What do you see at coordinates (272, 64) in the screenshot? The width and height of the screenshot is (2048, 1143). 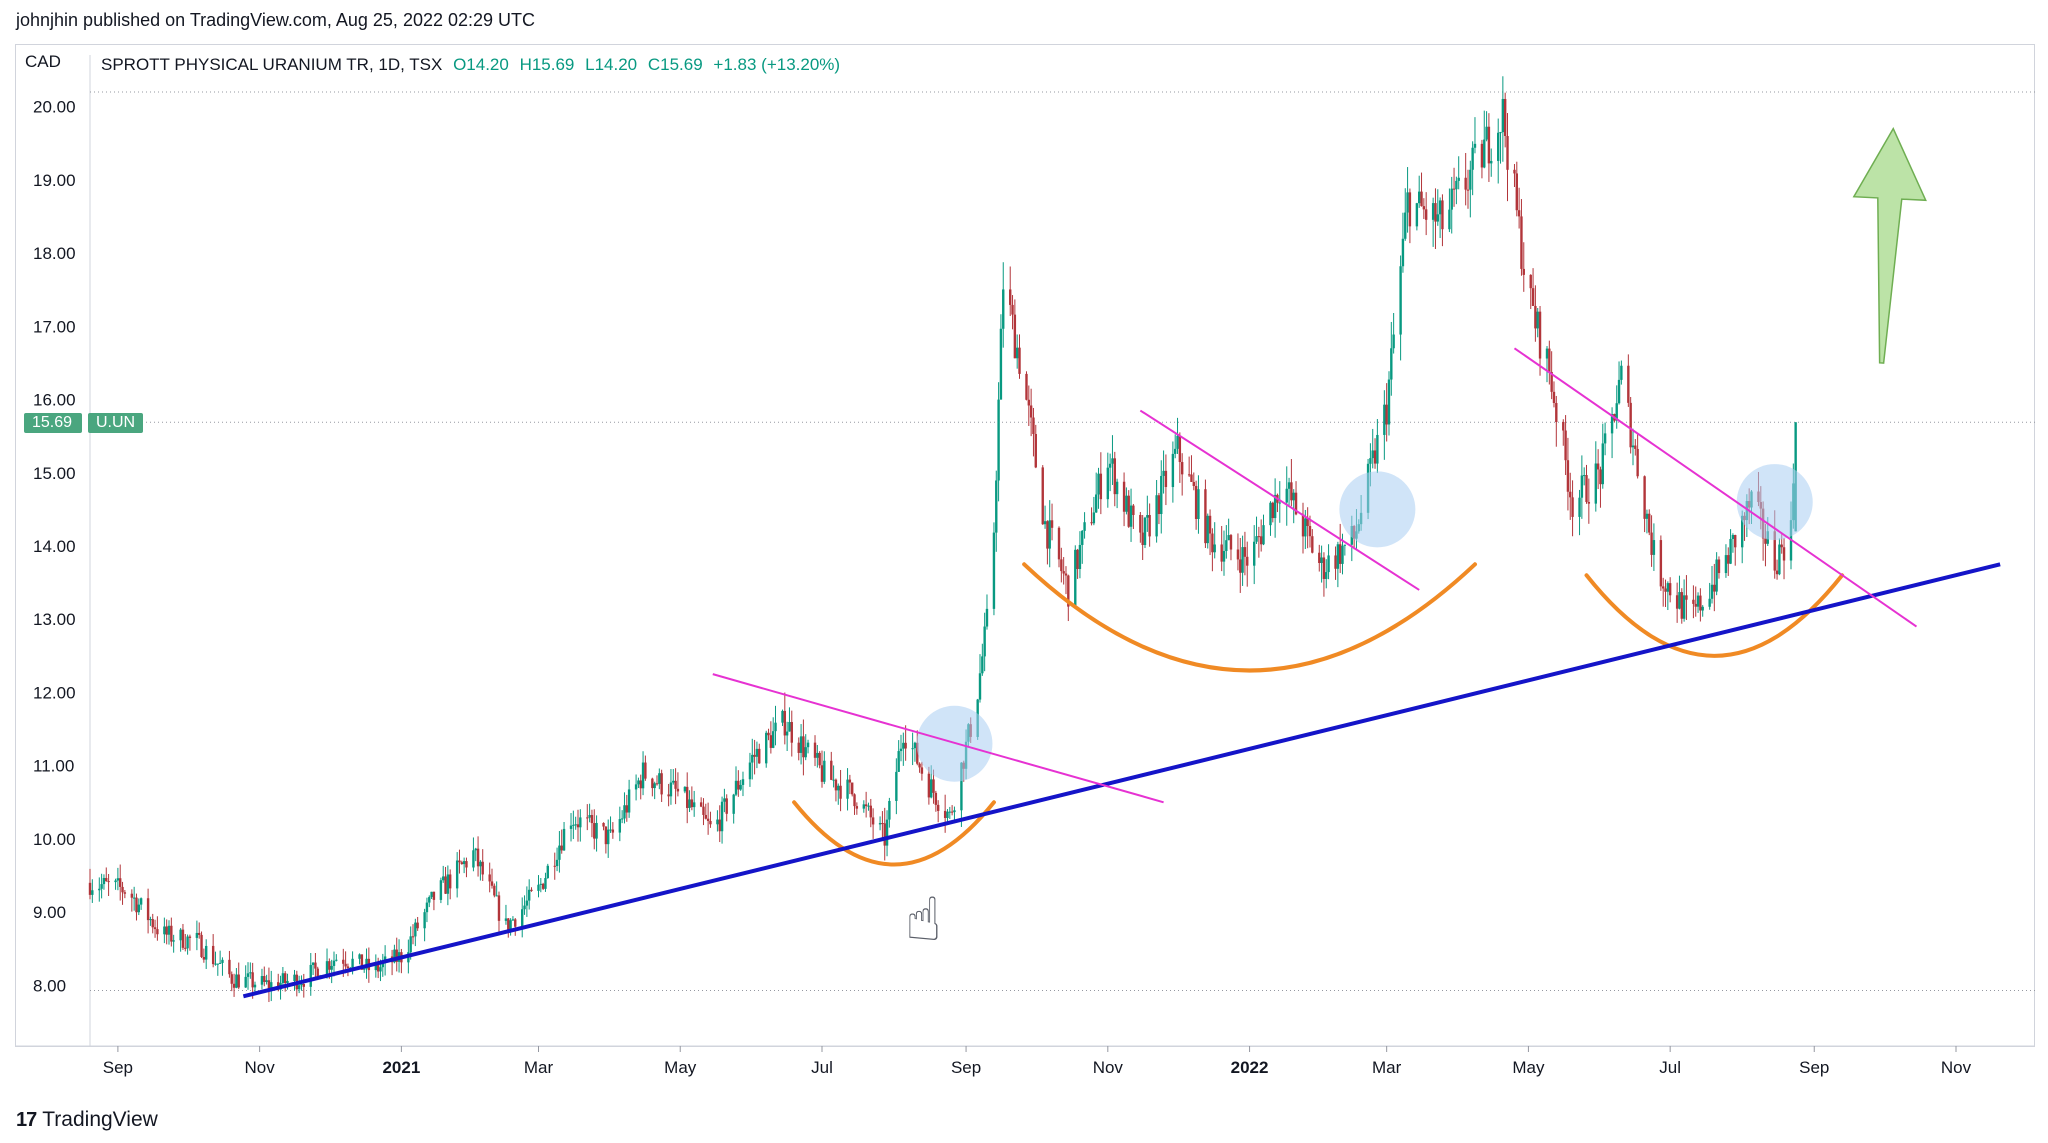 I see `legend-symbol: SPROTT PHYSICAL URANIUM TR, 1D, TSX` at bounding box center [272, 64].